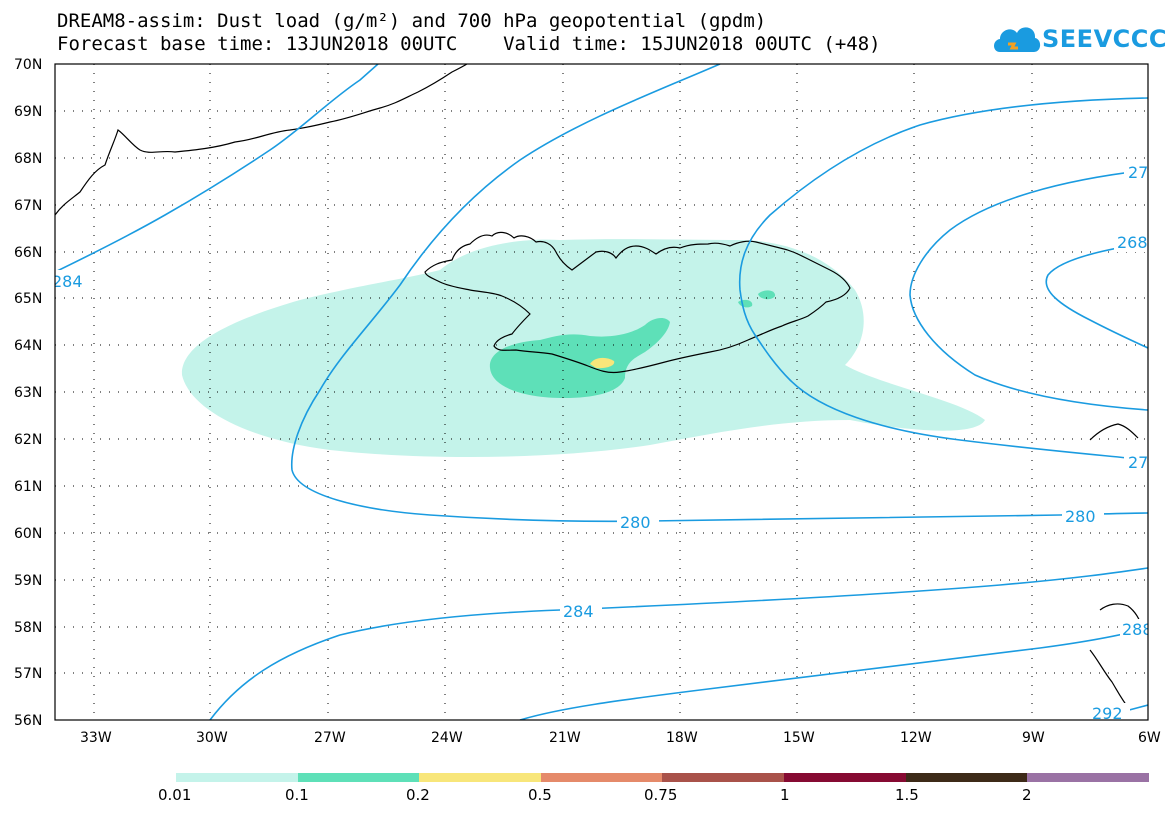 The height and width of the screenshot is (815, 1175). I want to click on contour-label-284-west: 284, so click(67, 281).